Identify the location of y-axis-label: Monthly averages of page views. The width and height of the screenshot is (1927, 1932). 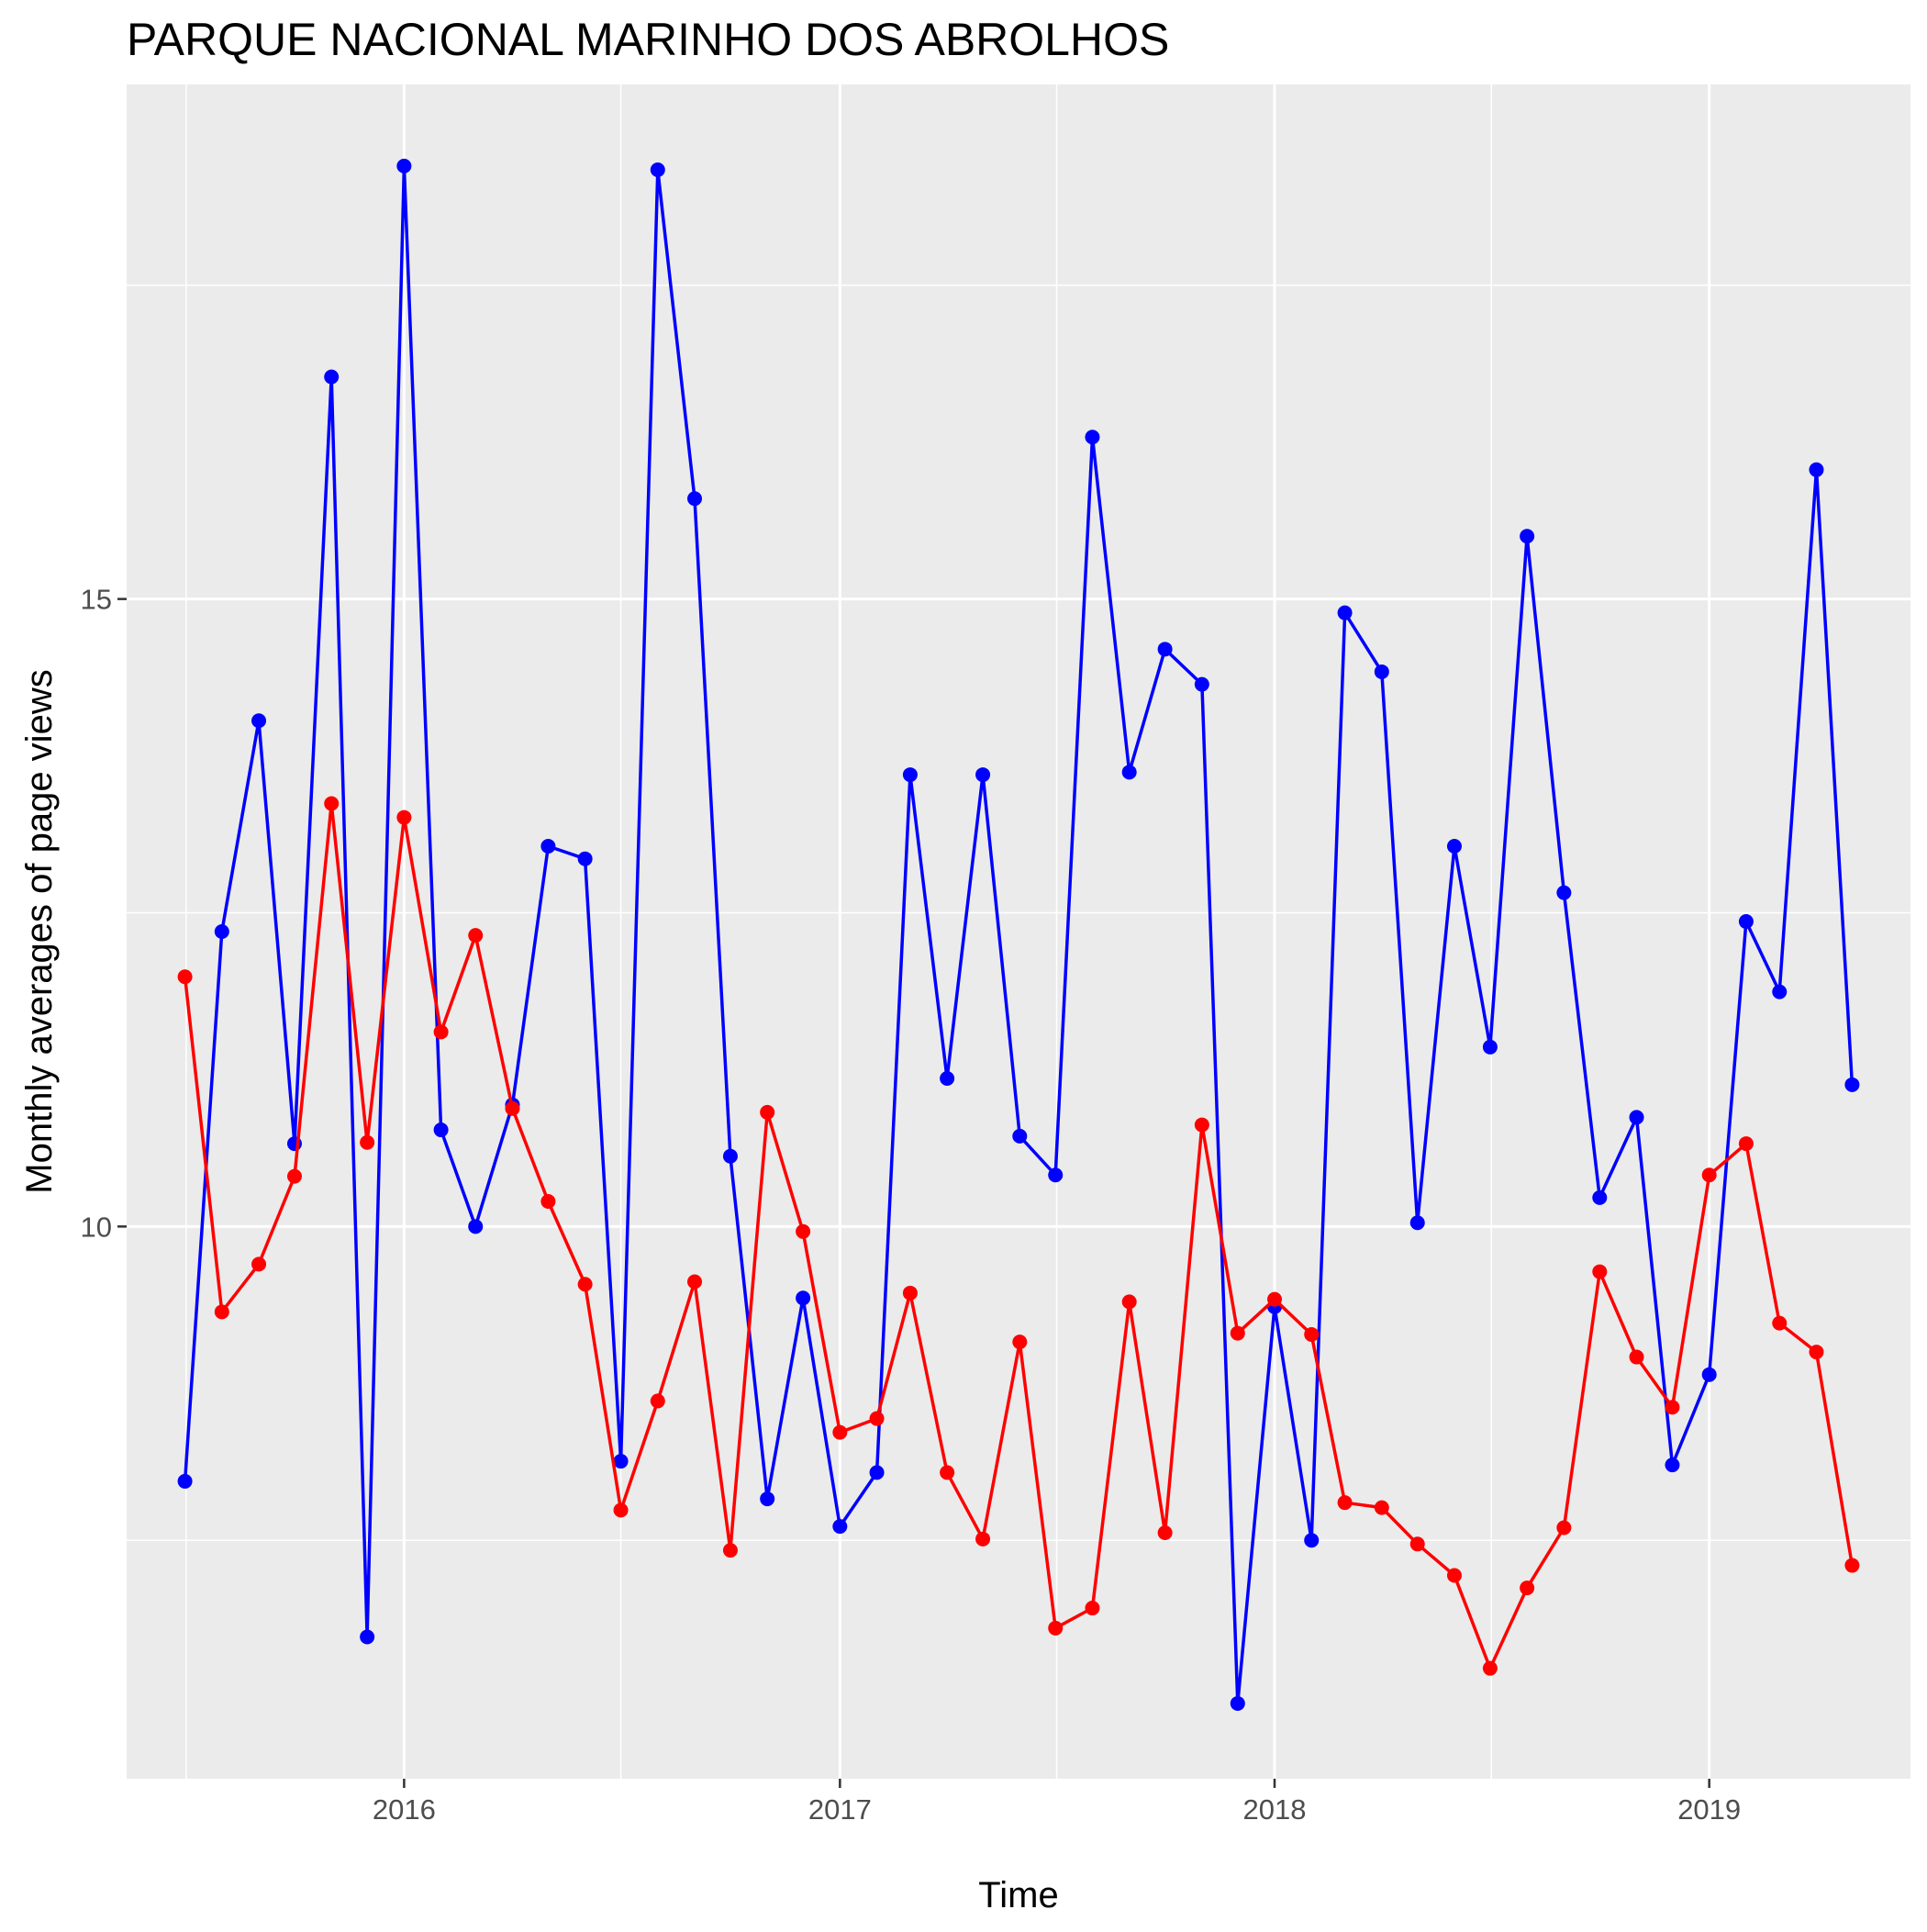
(39, 931).